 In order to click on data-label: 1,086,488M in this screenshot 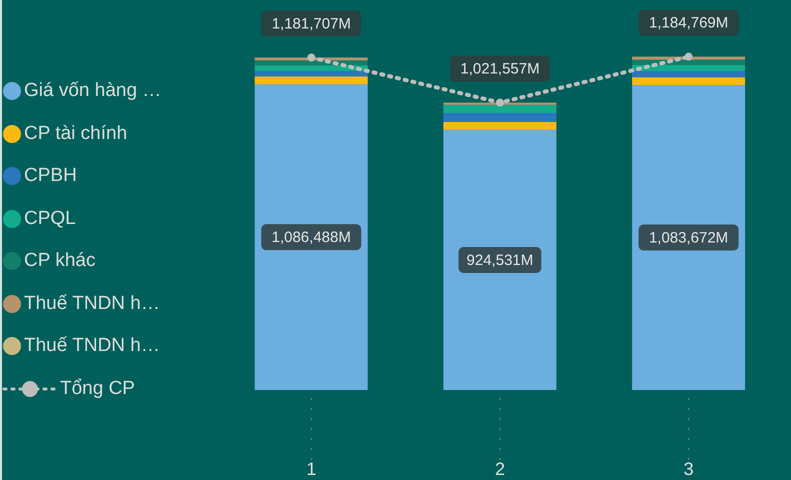, I will do `click(311, 237)`.